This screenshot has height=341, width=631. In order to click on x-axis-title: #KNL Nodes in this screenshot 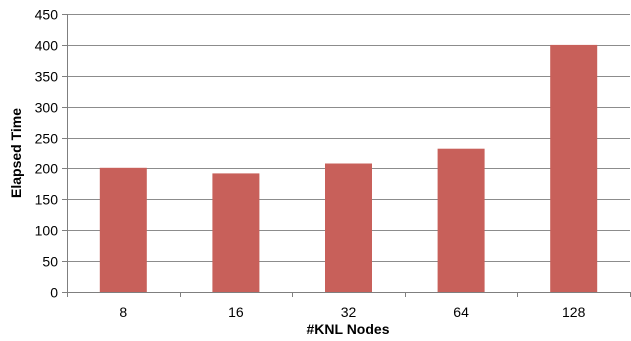, I will do `click(348, 329)`.